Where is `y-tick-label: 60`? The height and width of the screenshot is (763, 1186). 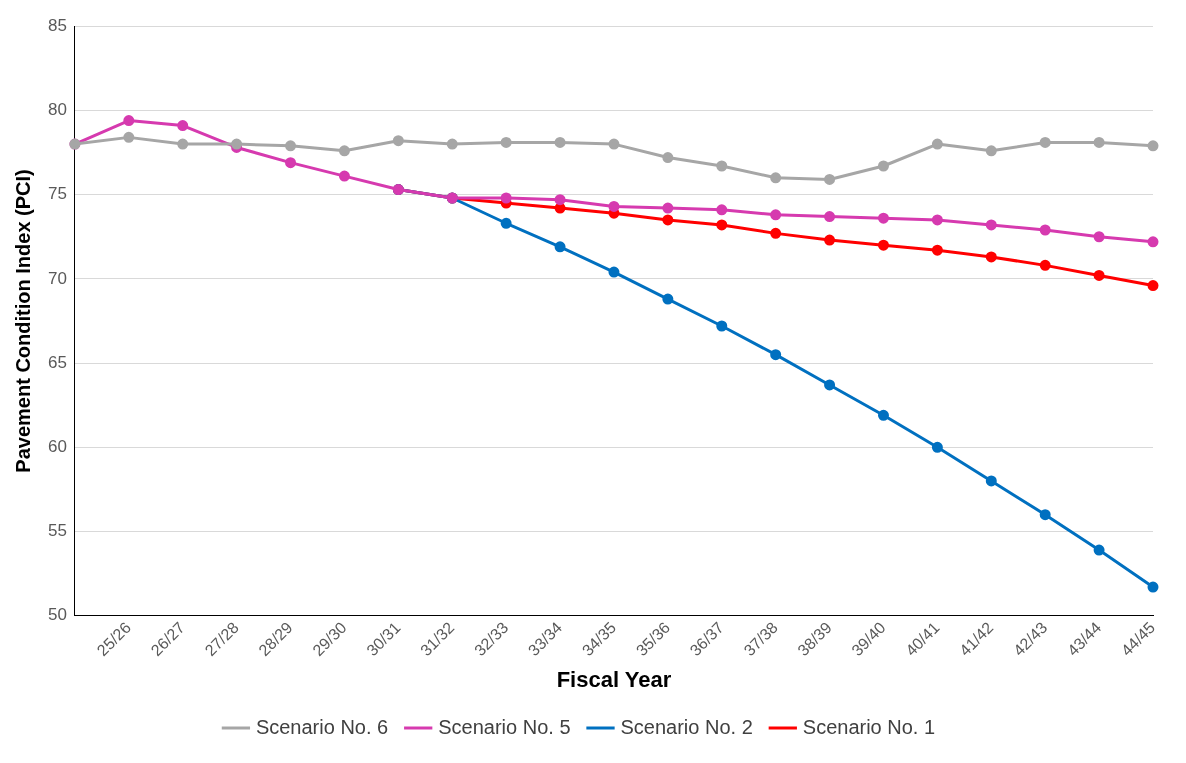 y-tick-label: 60 is located at coordinates (57, 446).